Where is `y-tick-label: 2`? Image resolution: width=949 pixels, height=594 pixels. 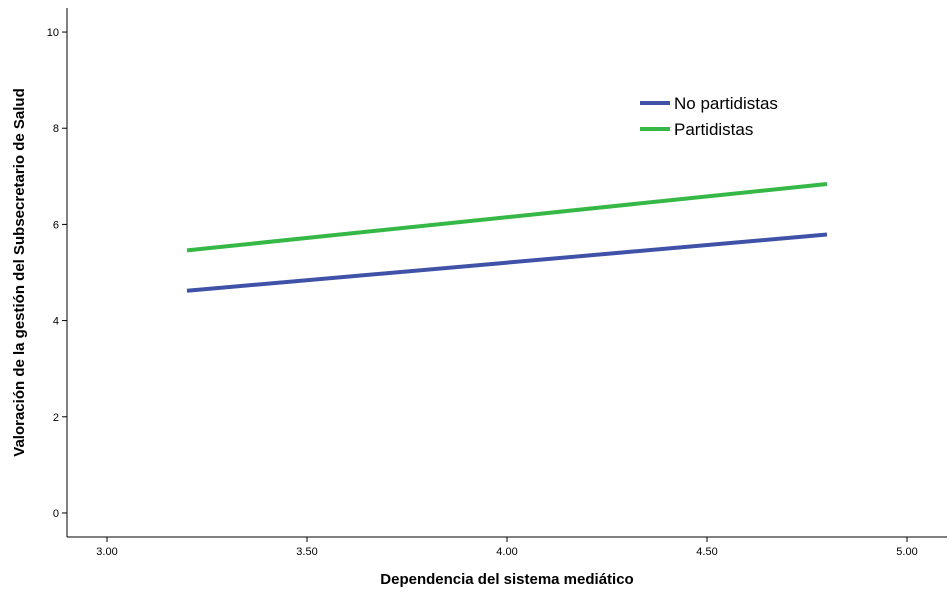
y-tick-label: 2 is located at coordinates (56, 418).